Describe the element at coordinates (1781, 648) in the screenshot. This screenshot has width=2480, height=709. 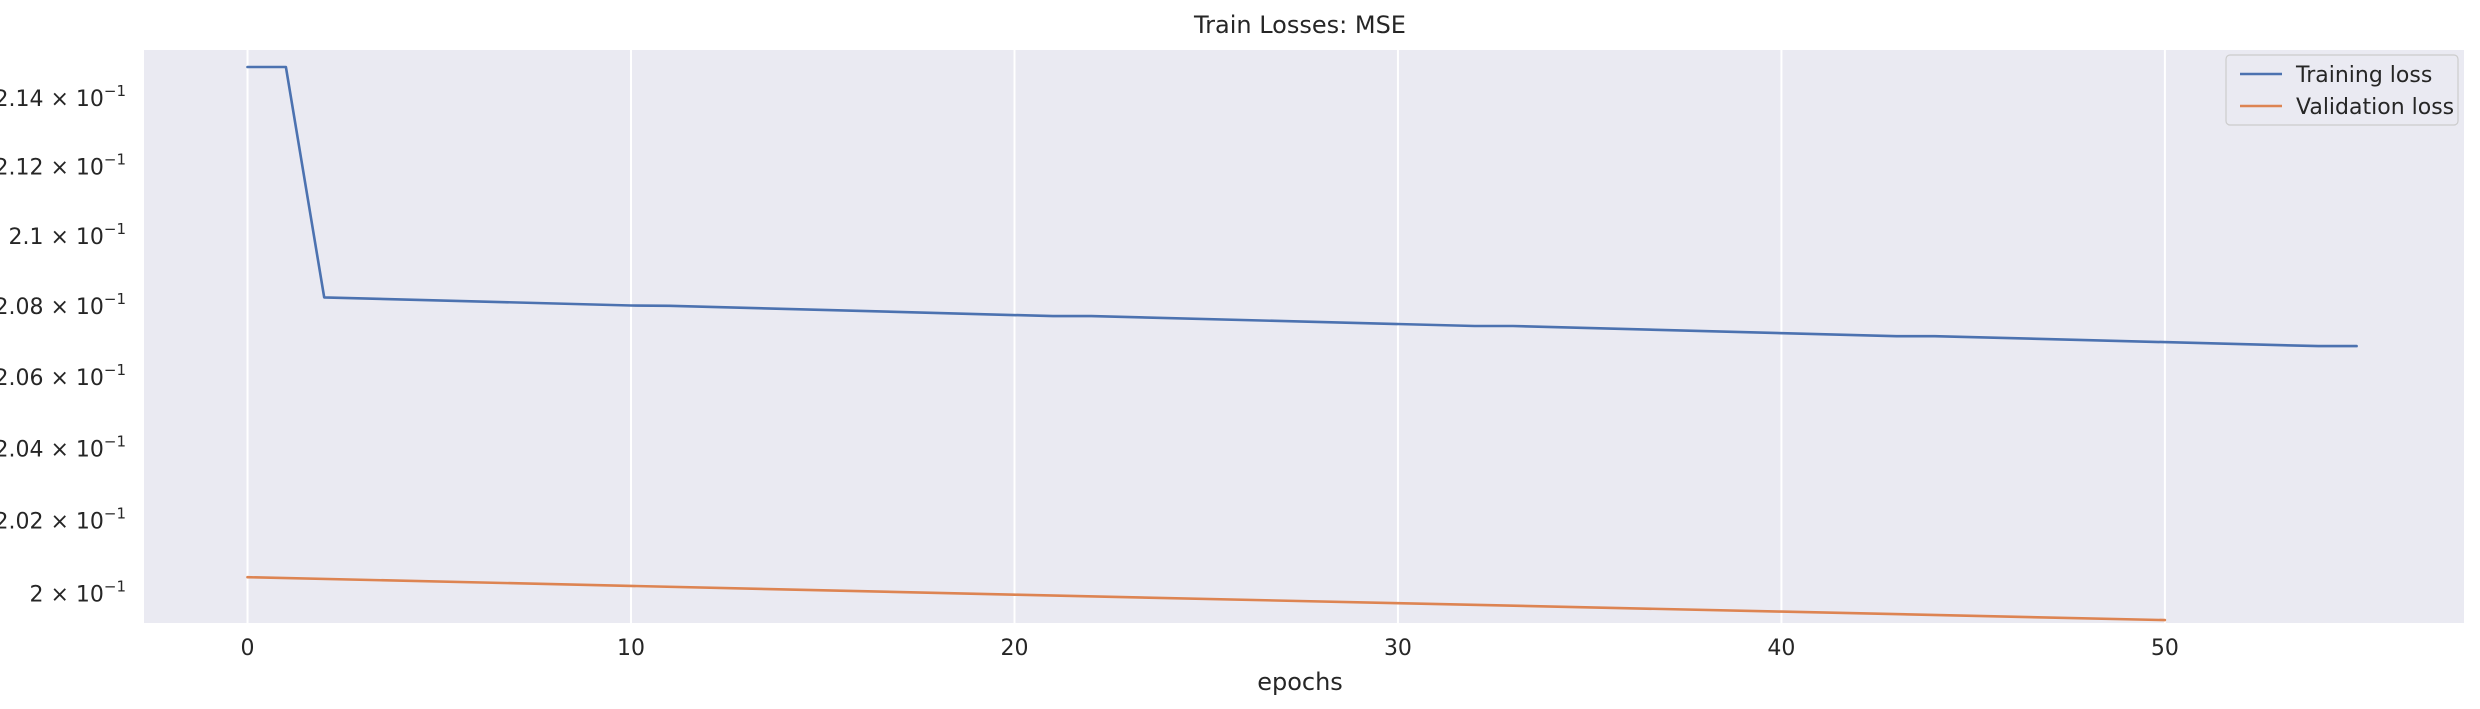
I see `x-tick-label: 40` at that location.